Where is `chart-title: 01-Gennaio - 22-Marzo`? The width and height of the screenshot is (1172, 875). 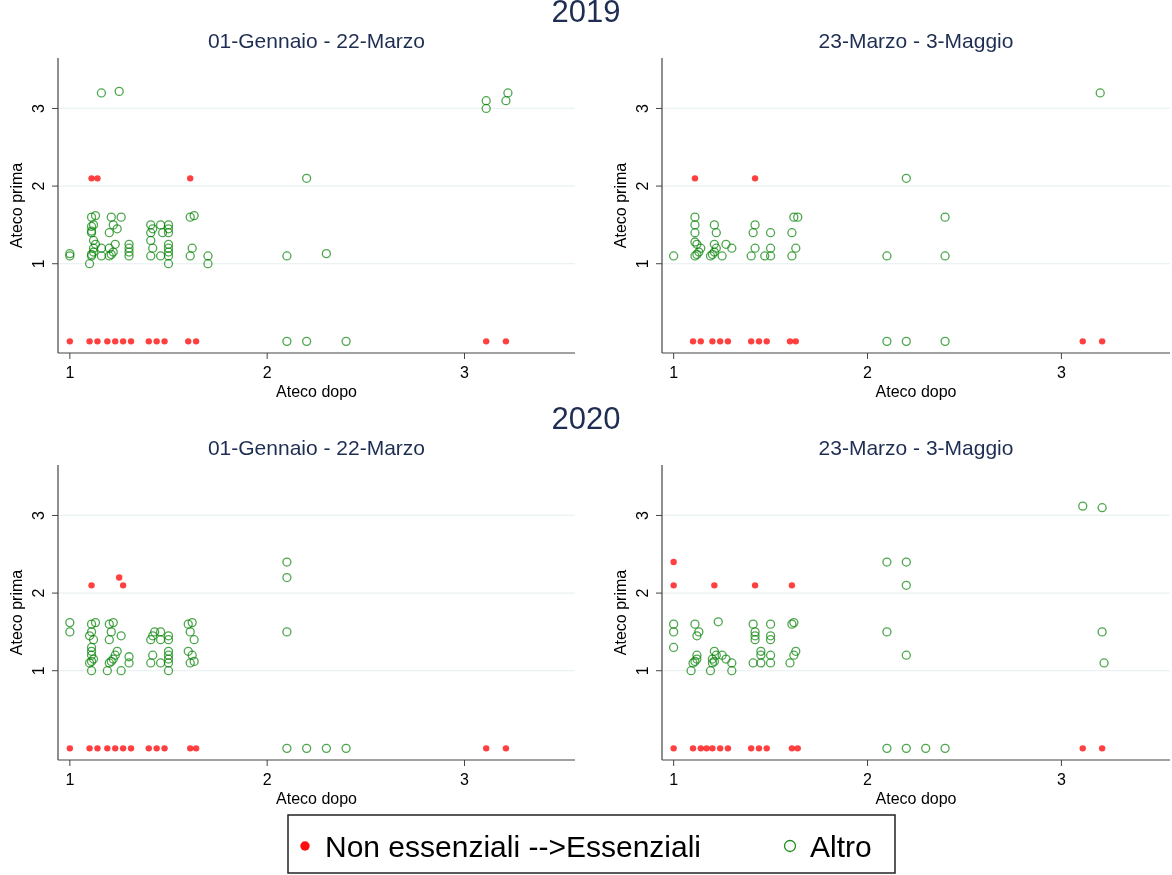 chart-title: 01-Gennaio - 22-Marzo is located at coordinates (316, 40).